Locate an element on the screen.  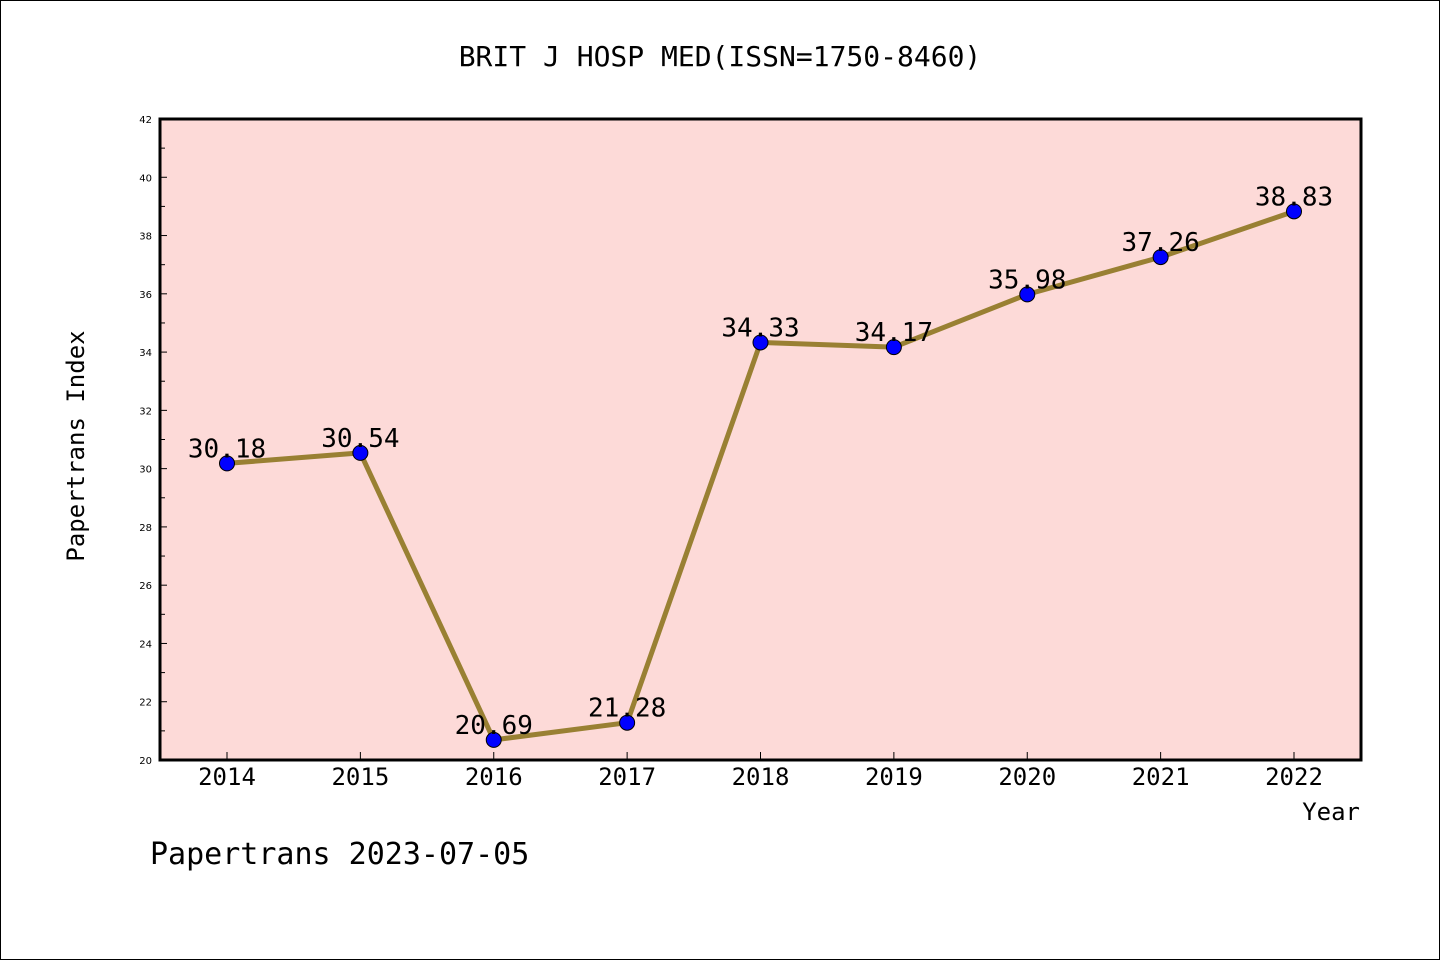
y-tick-label: 28 is located at coordinates (145, 528).